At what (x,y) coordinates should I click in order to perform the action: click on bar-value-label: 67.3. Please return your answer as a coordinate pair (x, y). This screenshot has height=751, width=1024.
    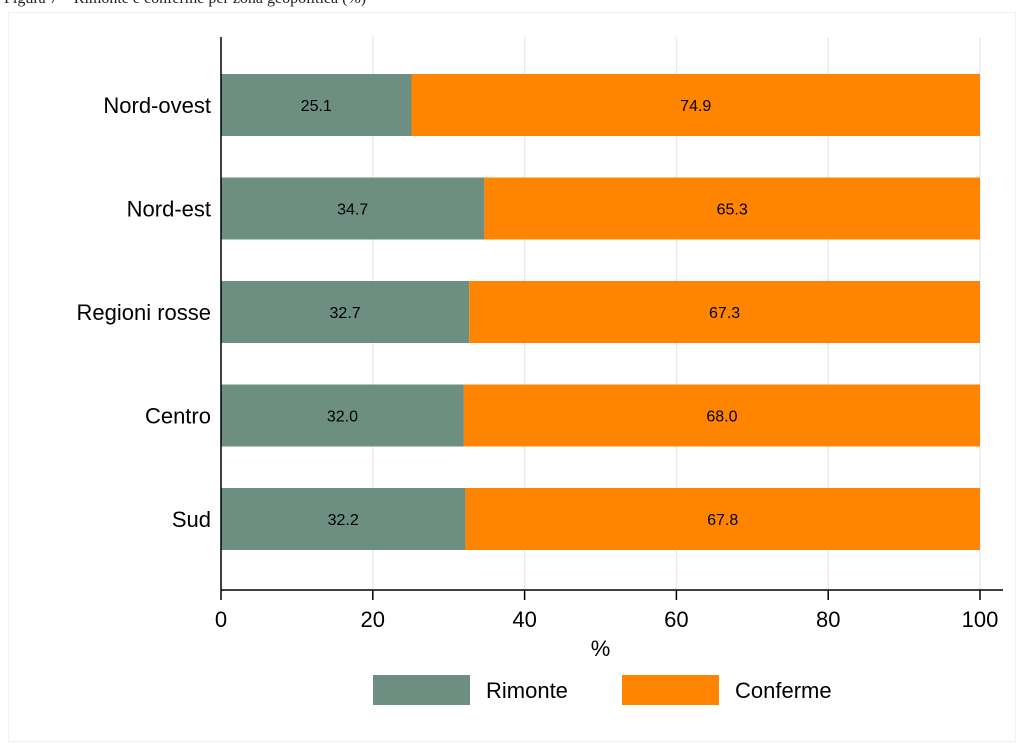
    Looking at the image, I should click on (724, 313).